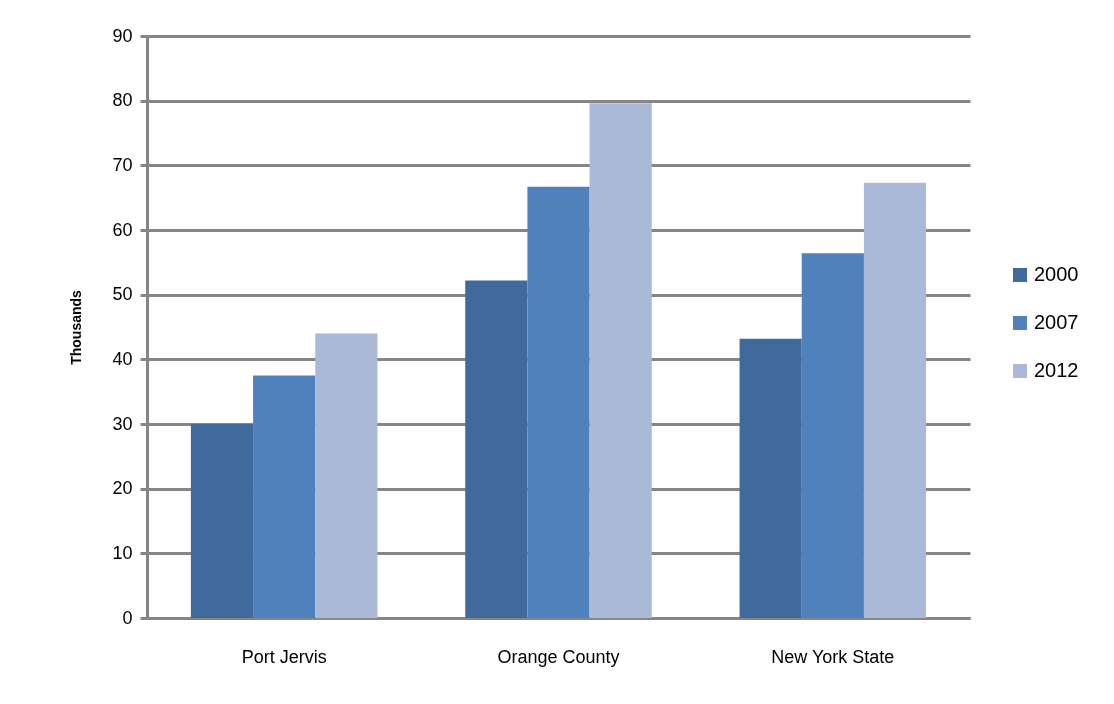  I want to click on y-tick-label: 20, so click(122, 488).